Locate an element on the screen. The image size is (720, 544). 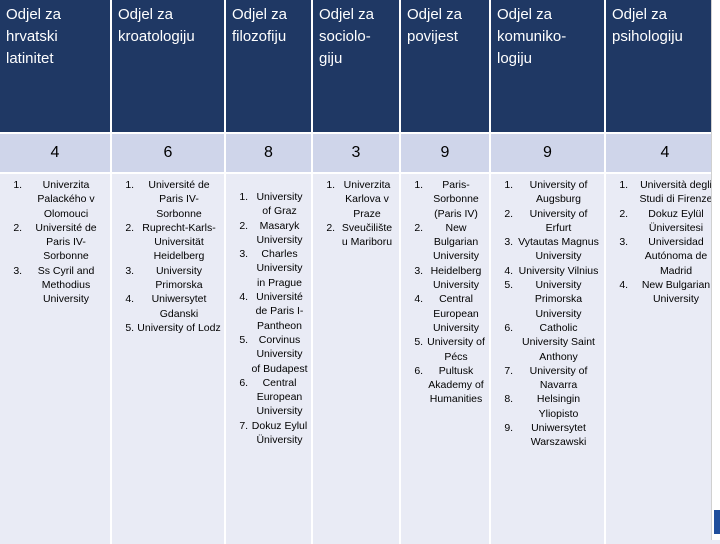
count-sociologija: 3 is located at coordinates (356, 153).